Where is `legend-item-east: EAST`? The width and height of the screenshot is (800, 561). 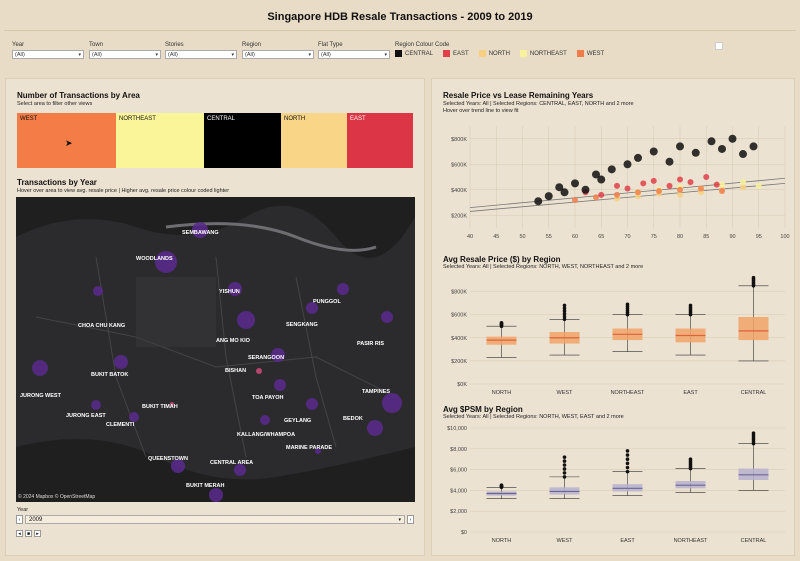 legend-item-east: EAST is located at coordinates (456, 53).